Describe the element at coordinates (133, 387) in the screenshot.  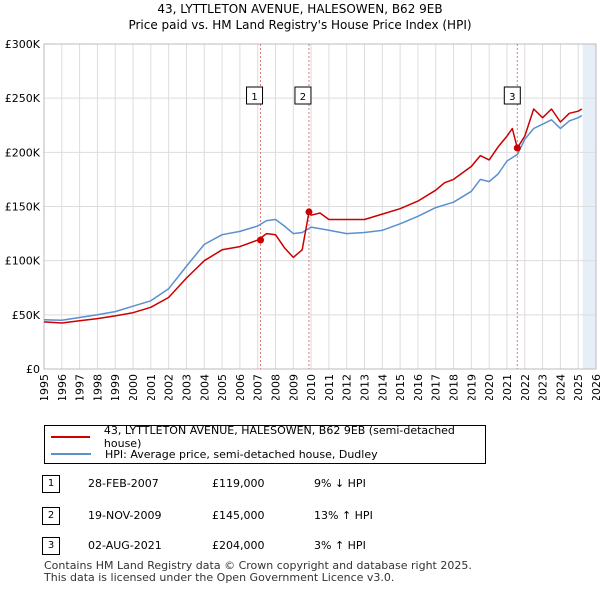
I see `x-tick-label: 2000` at that location.